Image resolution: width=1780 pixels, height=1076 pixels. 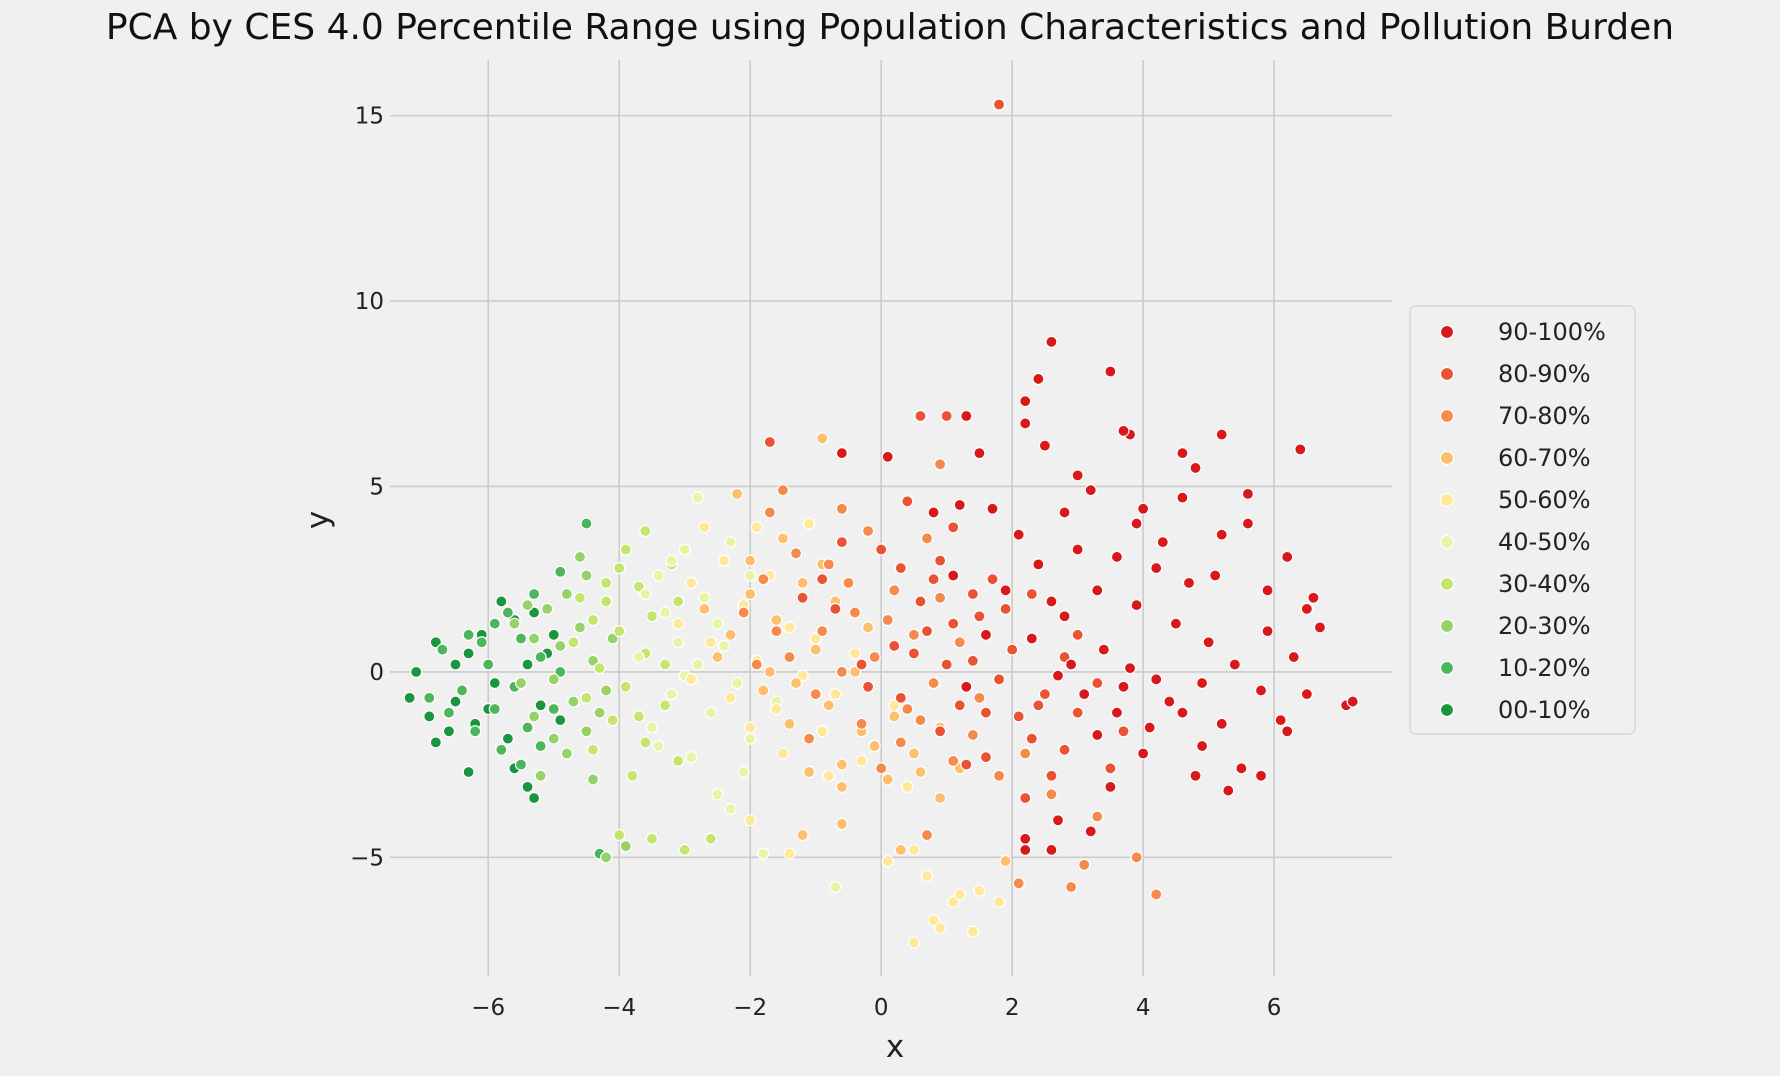 What do you see at coordinates (1544, 668) in the screenshot?
I see `legend-label: 10-20%` at bounding box center [1544, 668].